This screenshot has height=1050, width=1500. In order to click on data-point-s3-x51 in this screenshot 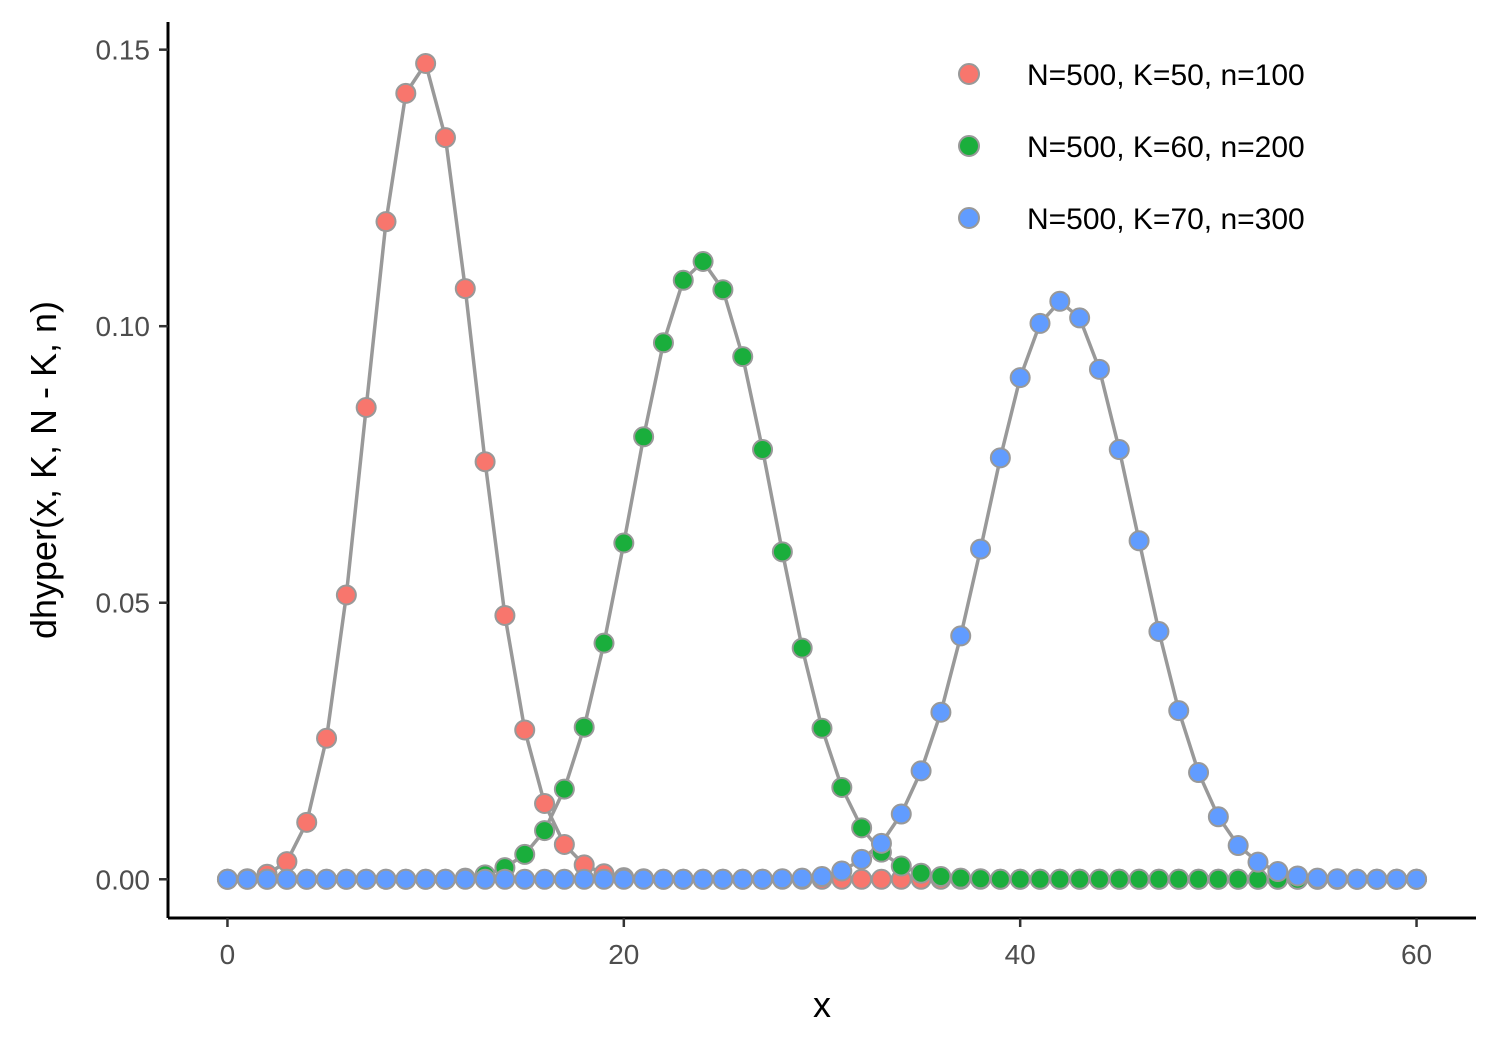, I will do `click(1238, 846)`.